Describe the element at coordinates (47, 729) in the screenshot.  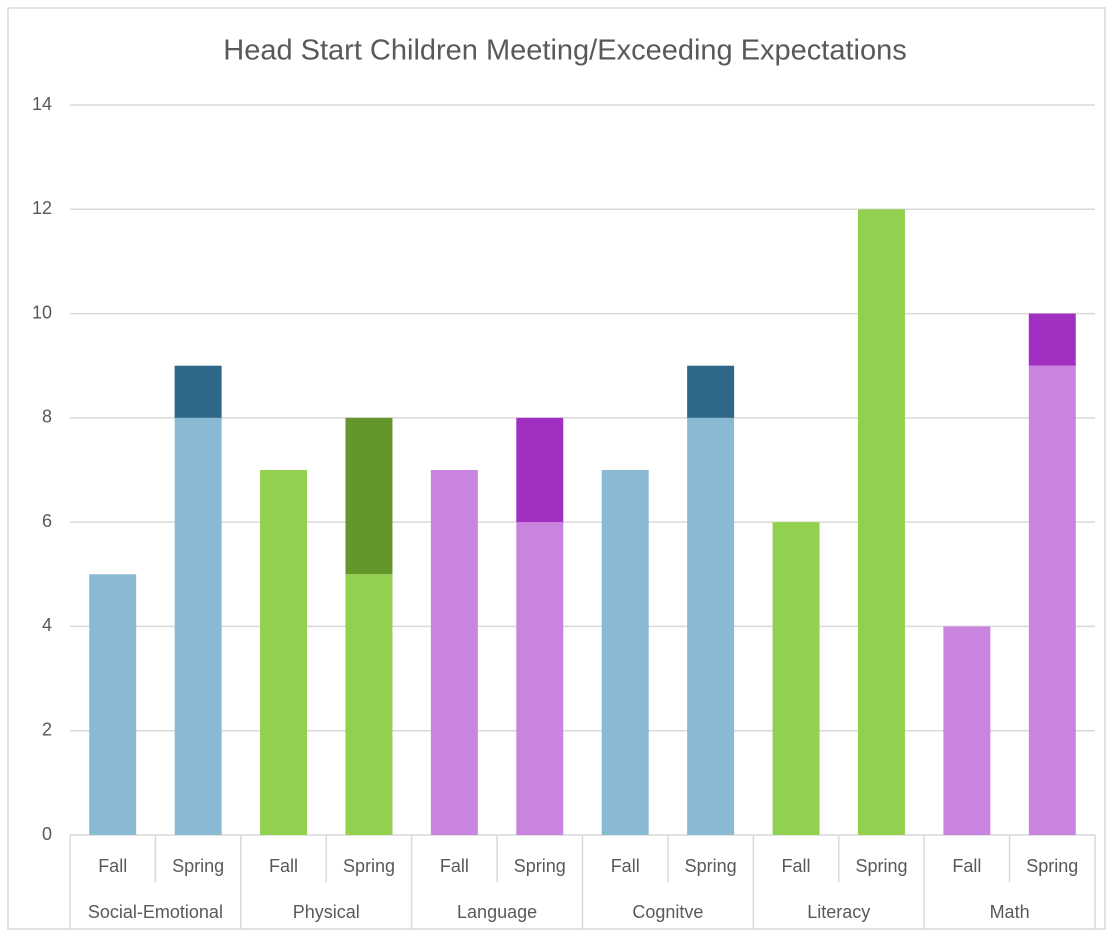
I see `y-tick-label: 2` at that location.